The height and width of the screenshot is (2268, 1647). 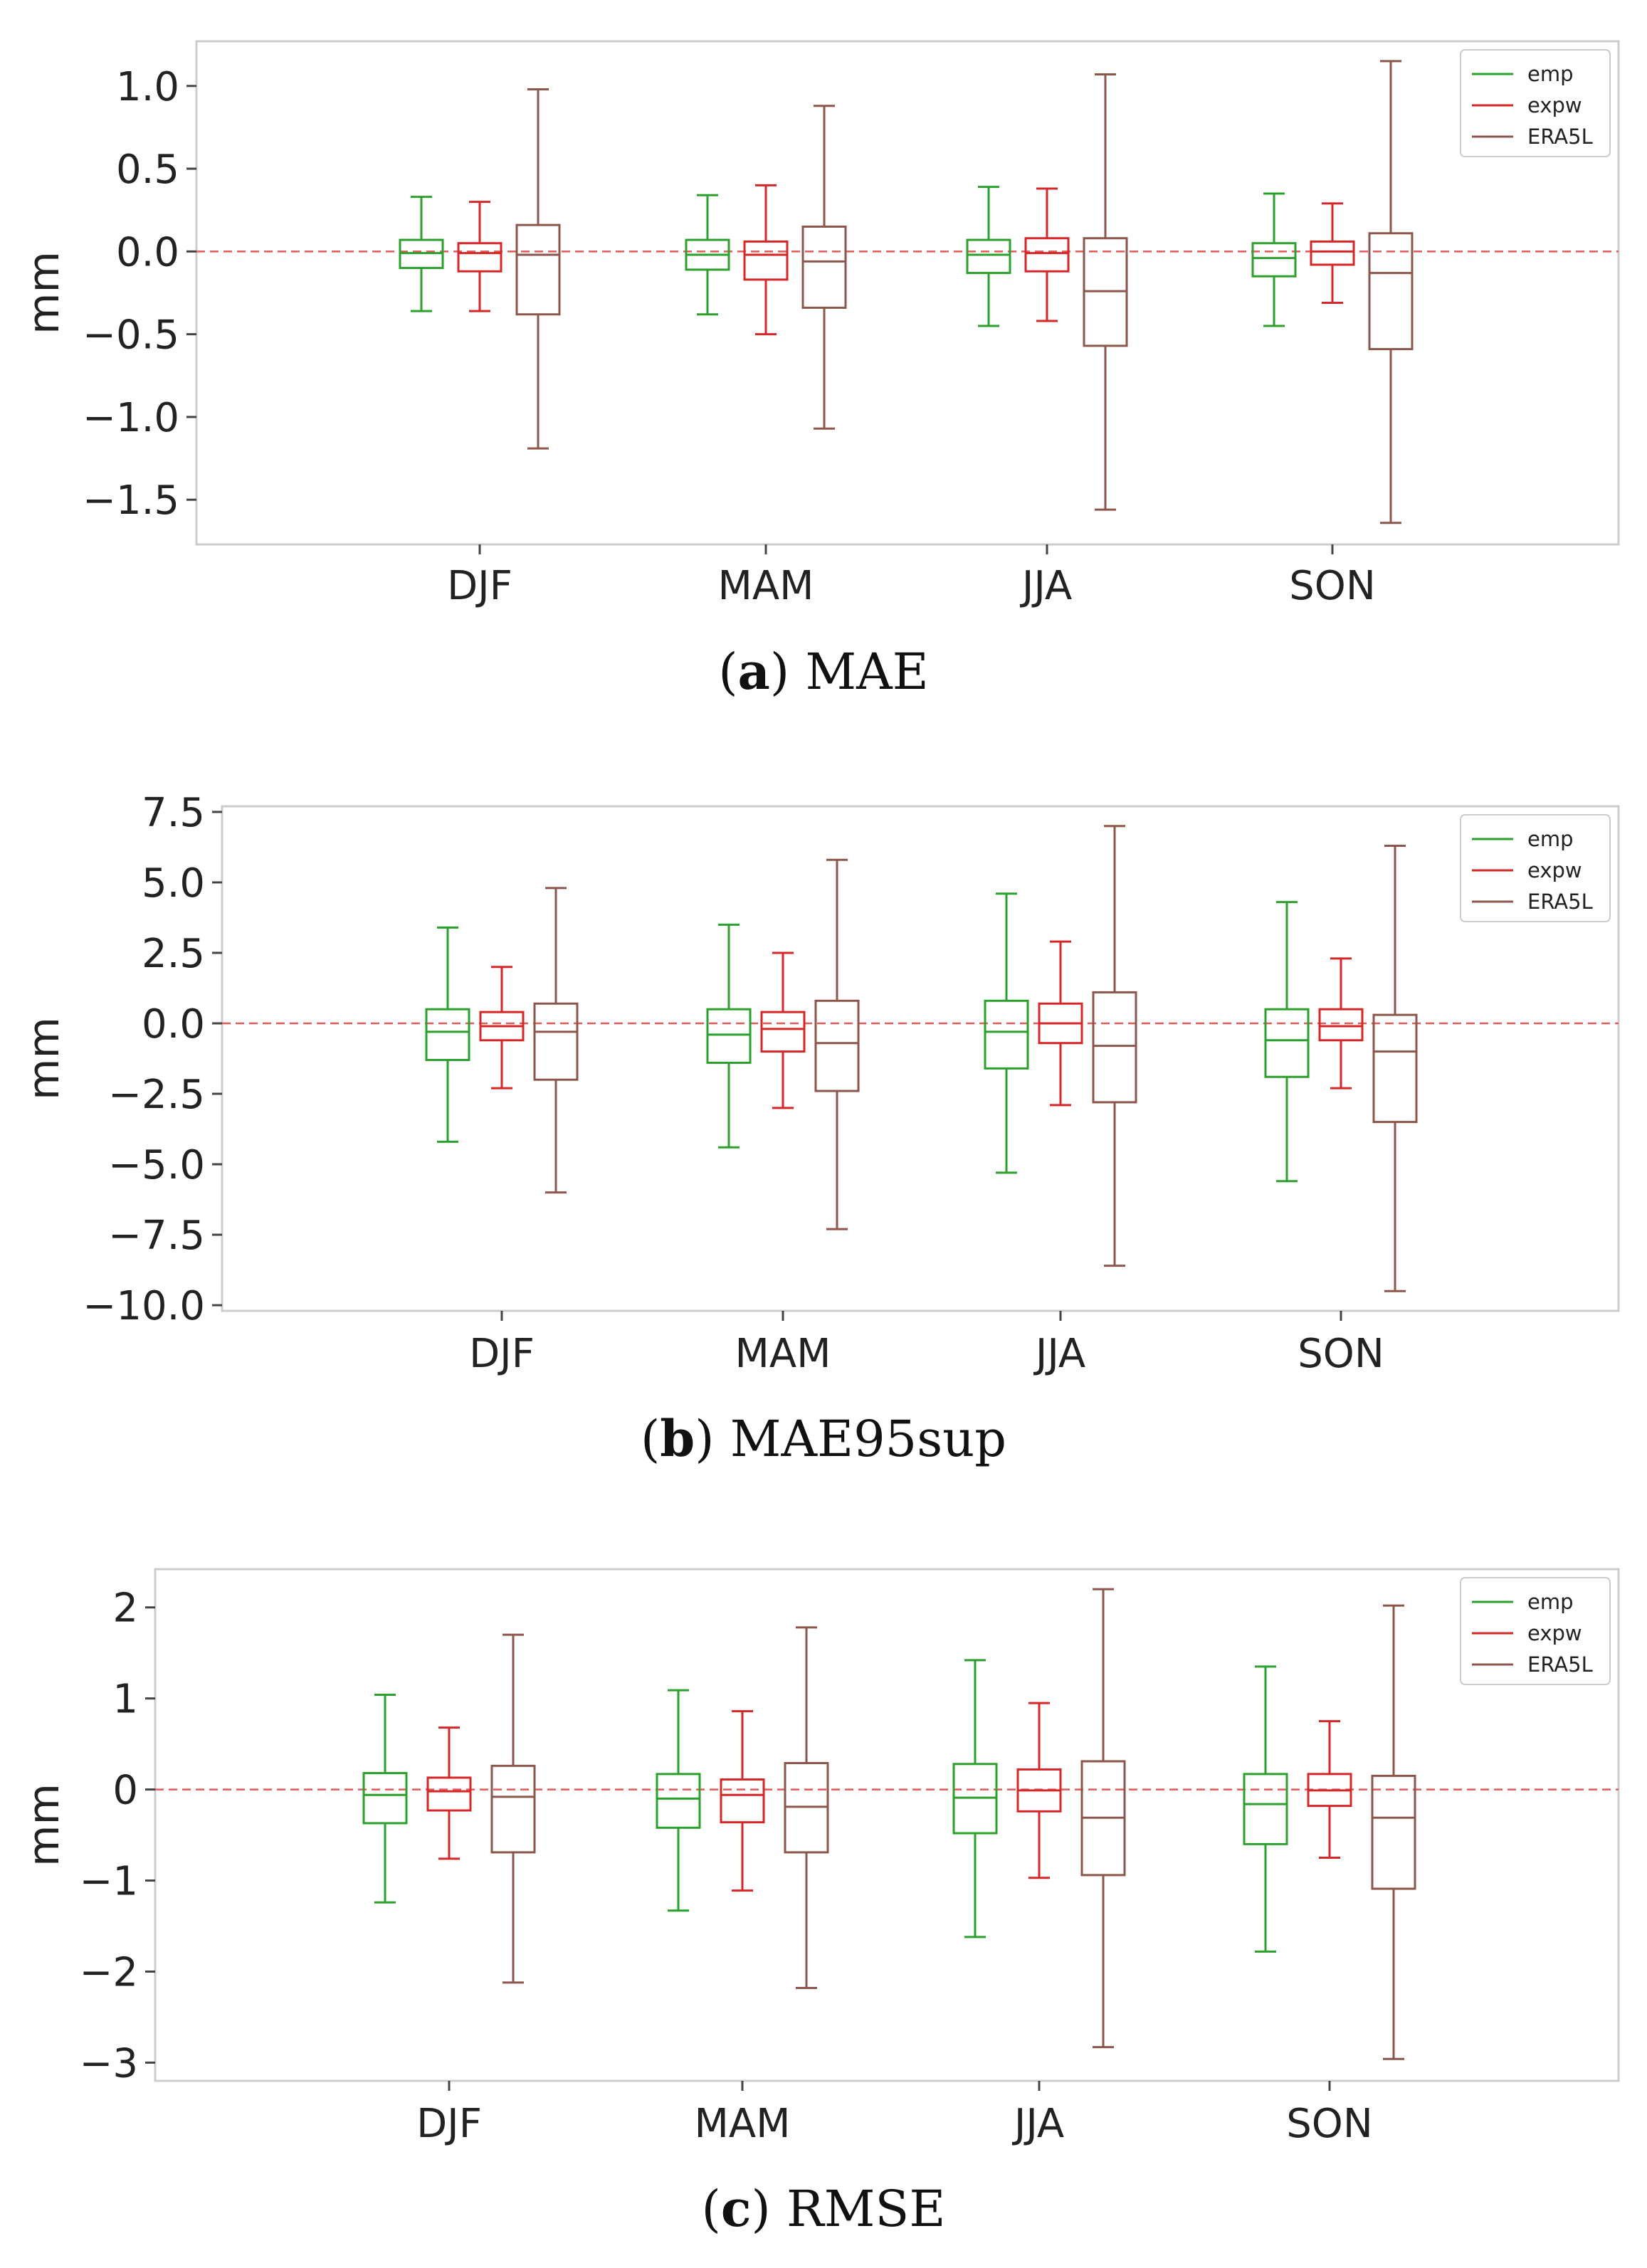 What do you see at coordinates (156, 1165) in the screenshot?
I see `y-tick-label: −5.0` at bounding box center [156, 1165].